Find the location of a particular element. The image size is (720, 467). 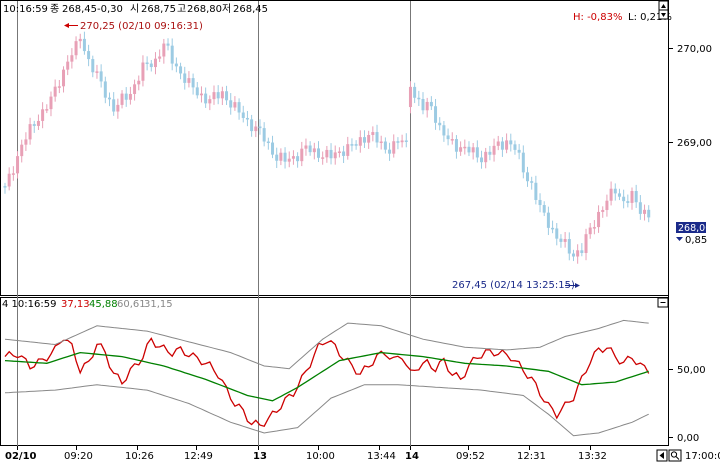

time-label: 13:32 is located at coordinates (592, 456).